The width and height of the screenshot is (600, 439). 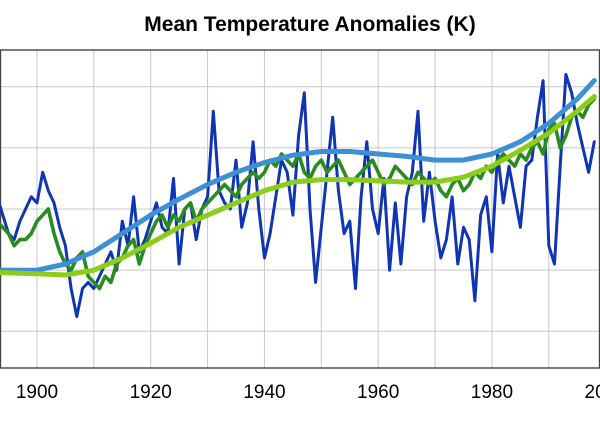 What do you see at coordinates (492, 392) in the screenshot?
I see `x-tick-label: 1980` at bounding box center [492, 392].